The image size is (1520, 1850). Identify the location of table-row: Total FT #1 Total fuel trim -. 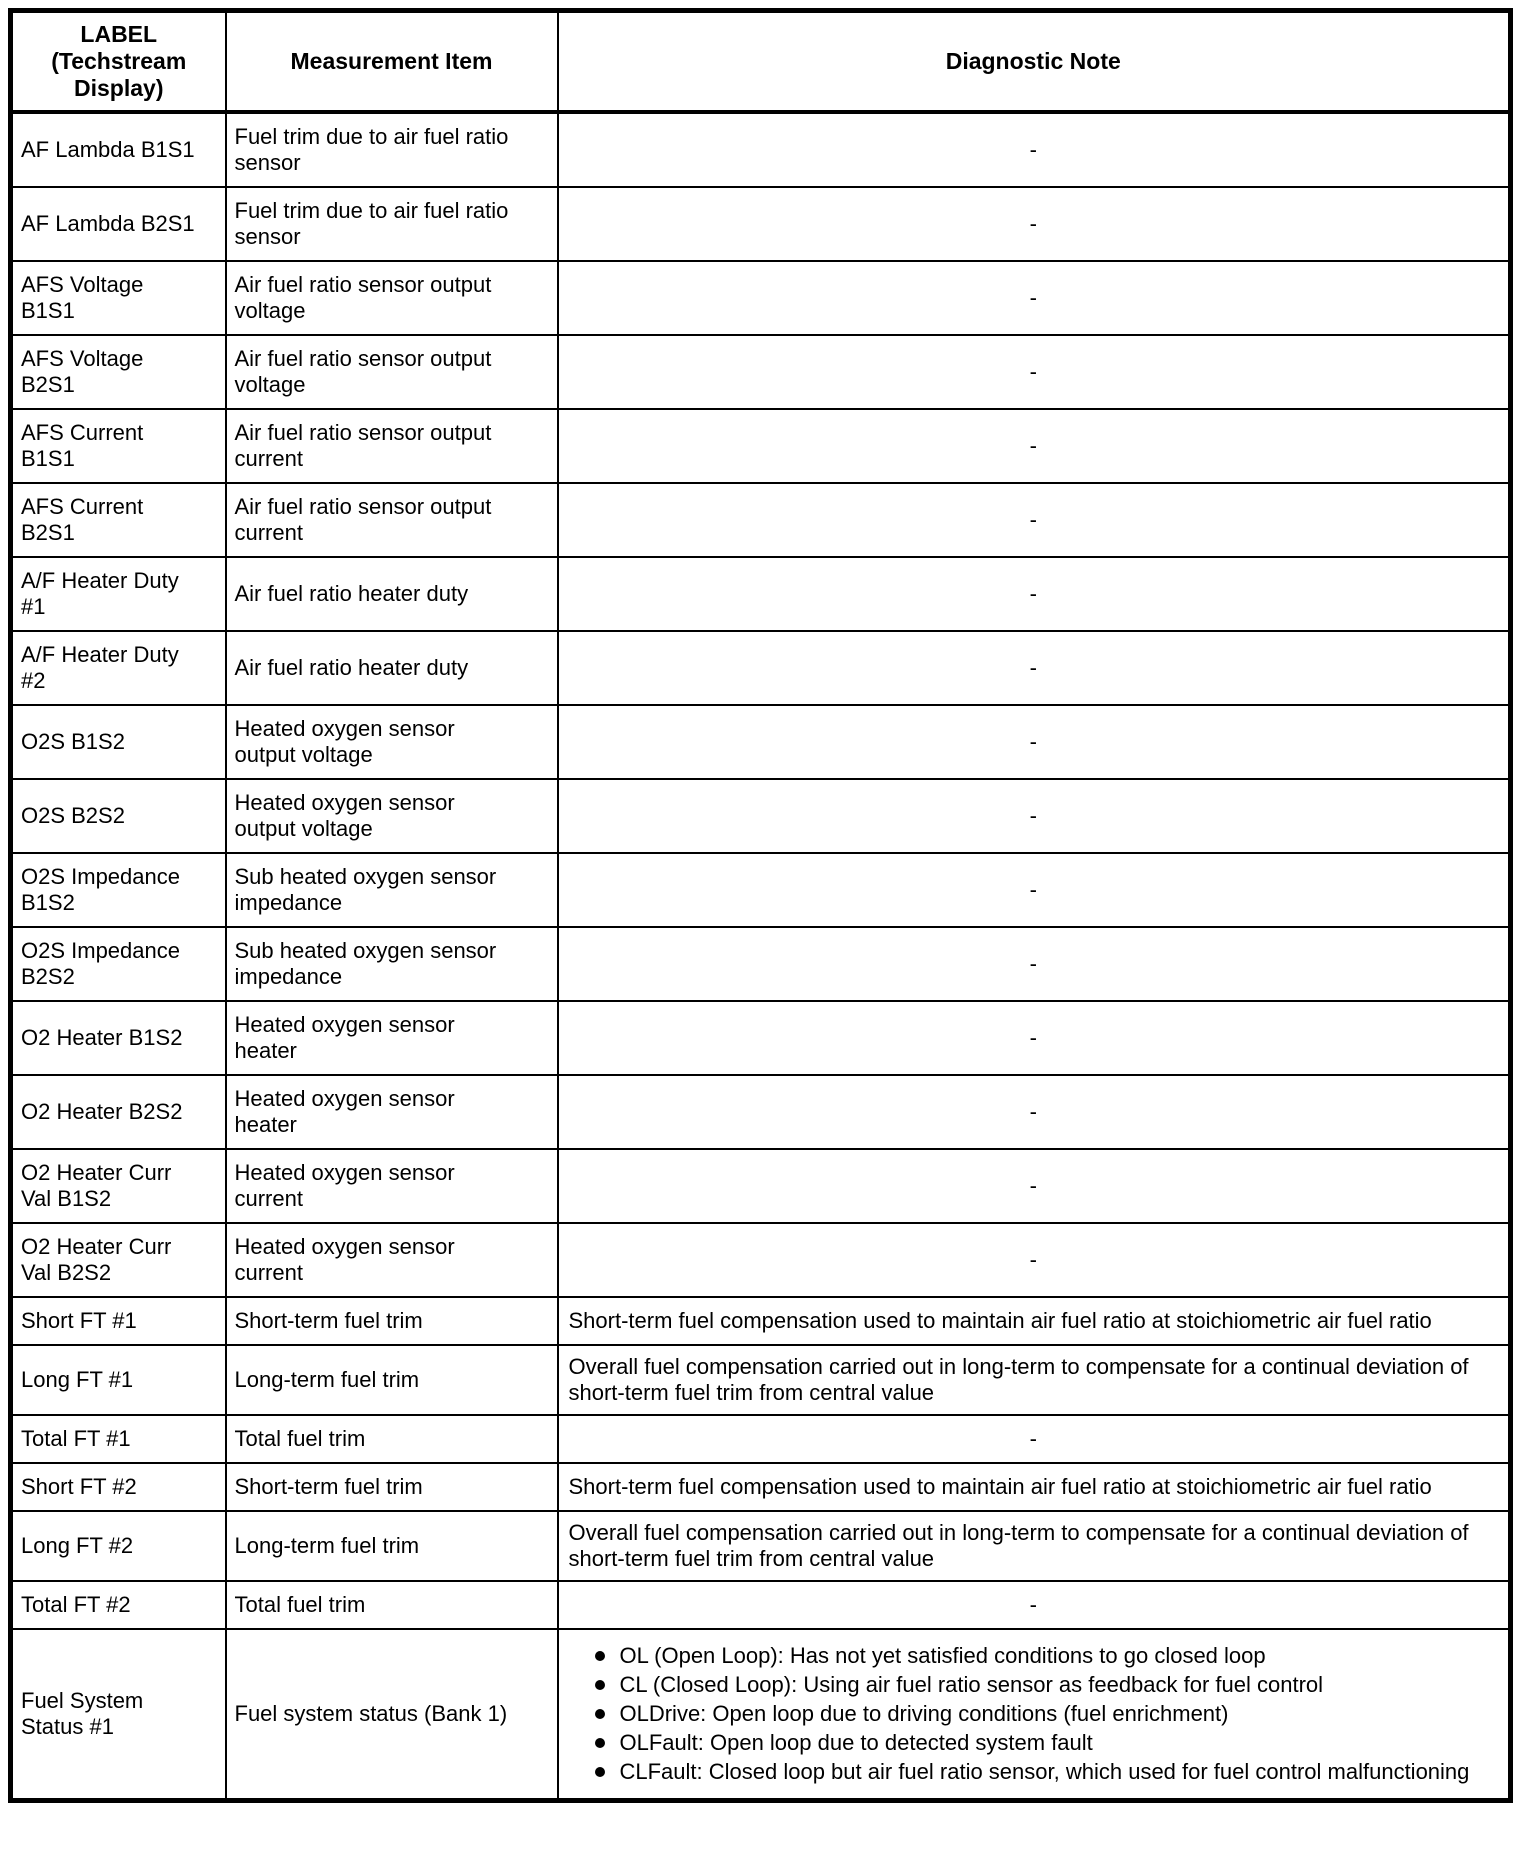
(760, 1439).